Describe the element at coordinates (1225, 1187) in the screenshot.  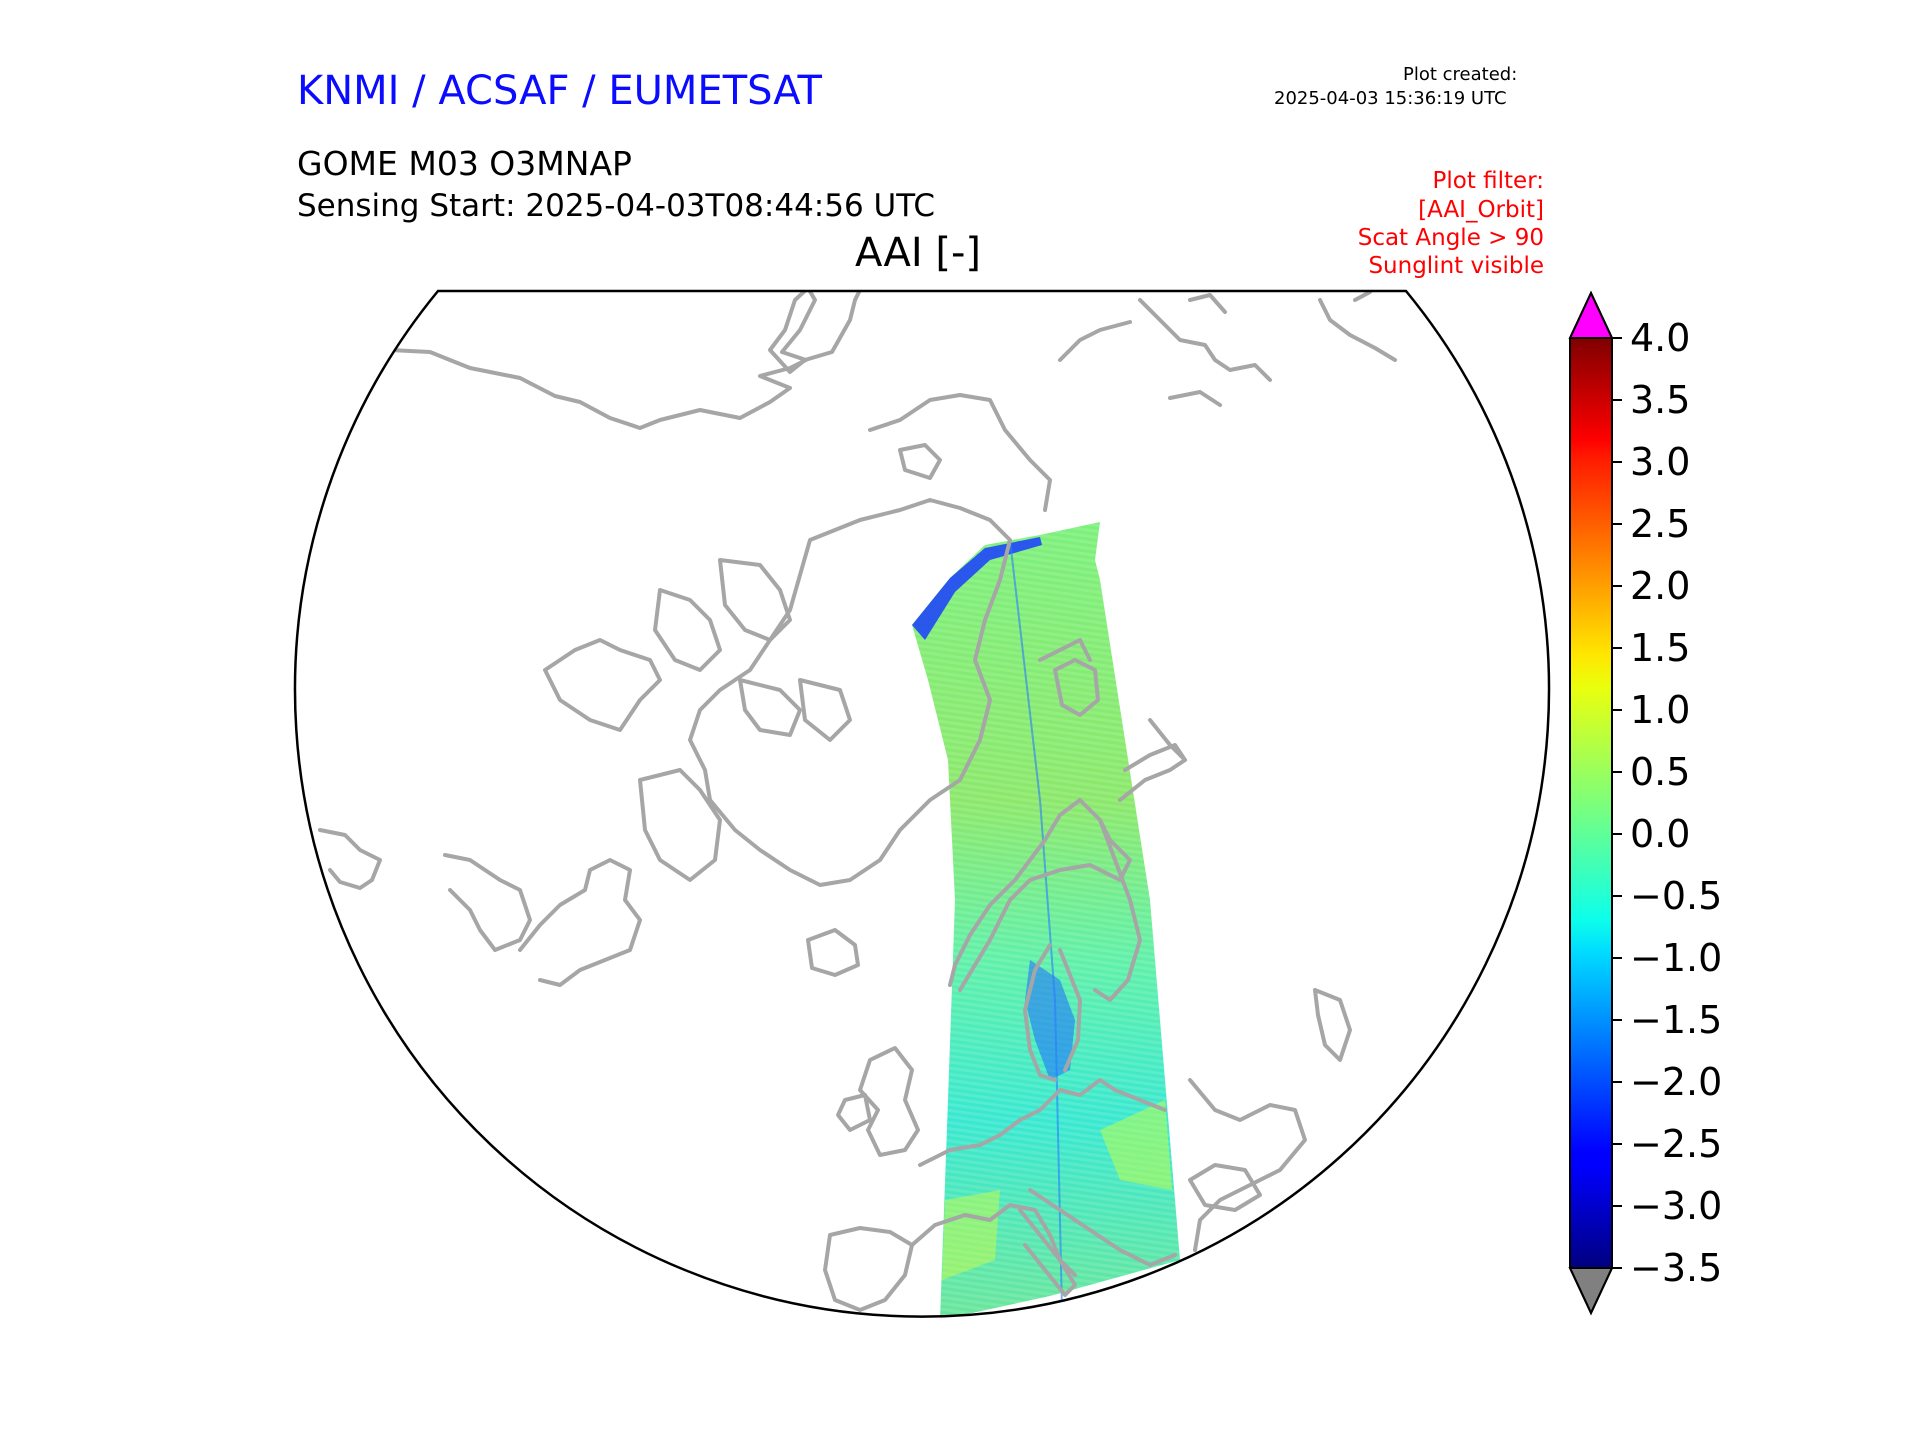
I see `coast-black-sea` at that location.